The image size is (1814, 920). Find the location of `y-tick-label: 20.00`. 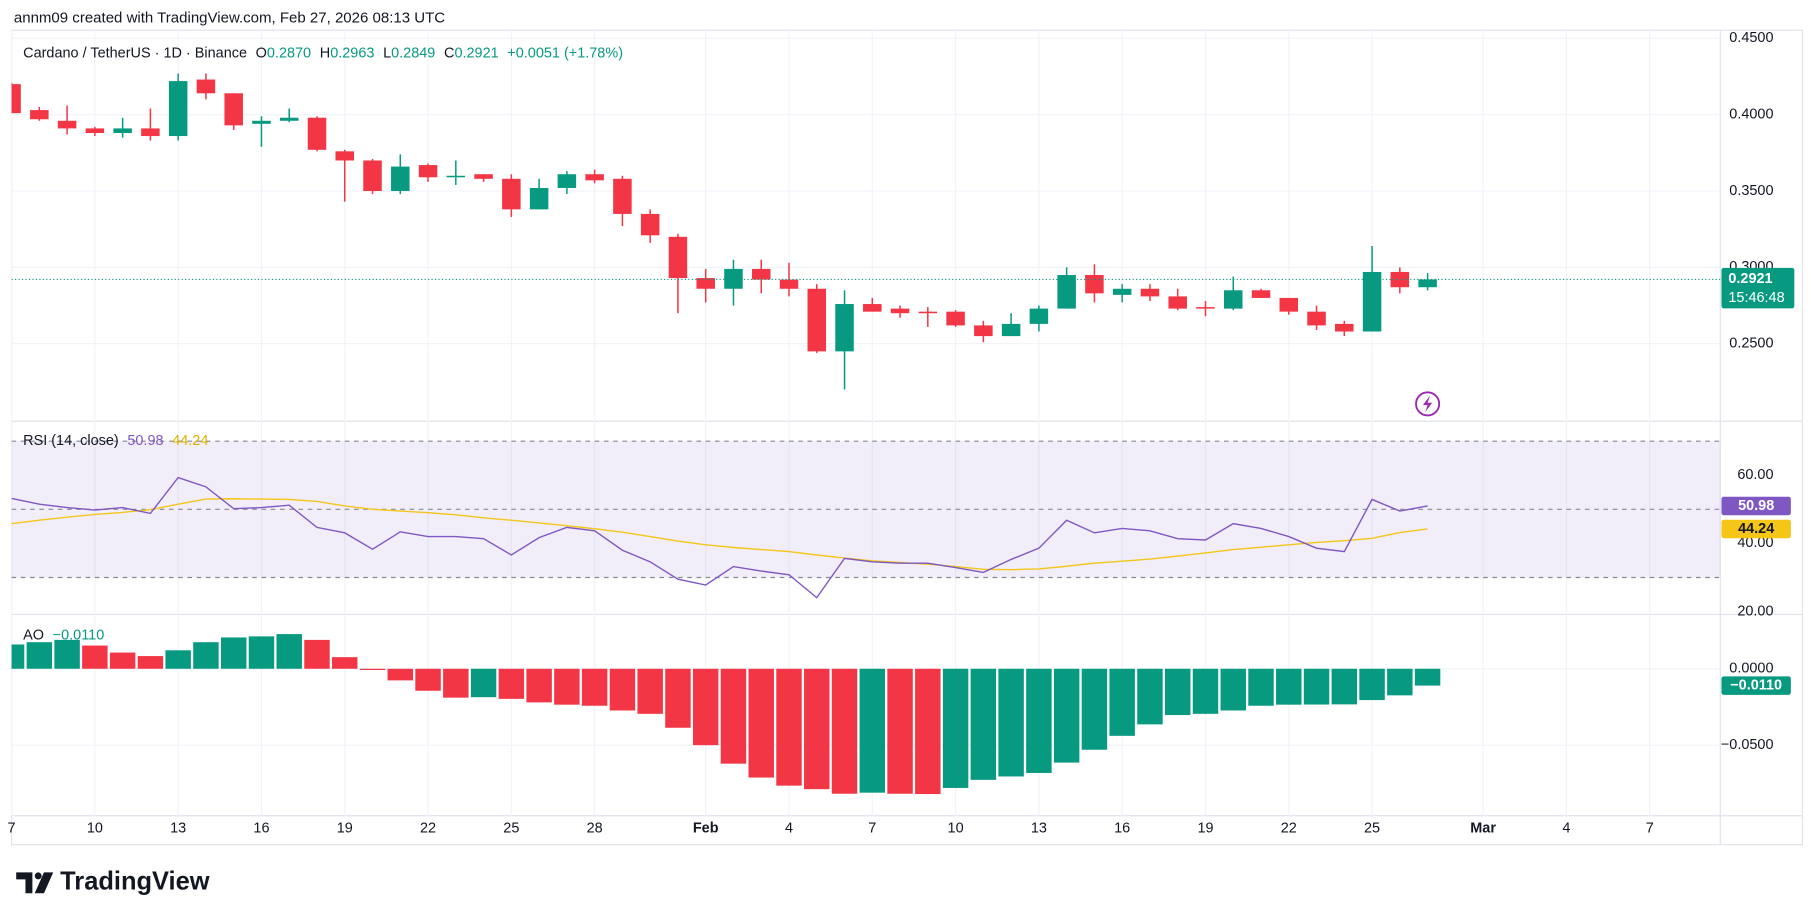

y-tick-label: 20.00 is located at coordinates (1755, 611).